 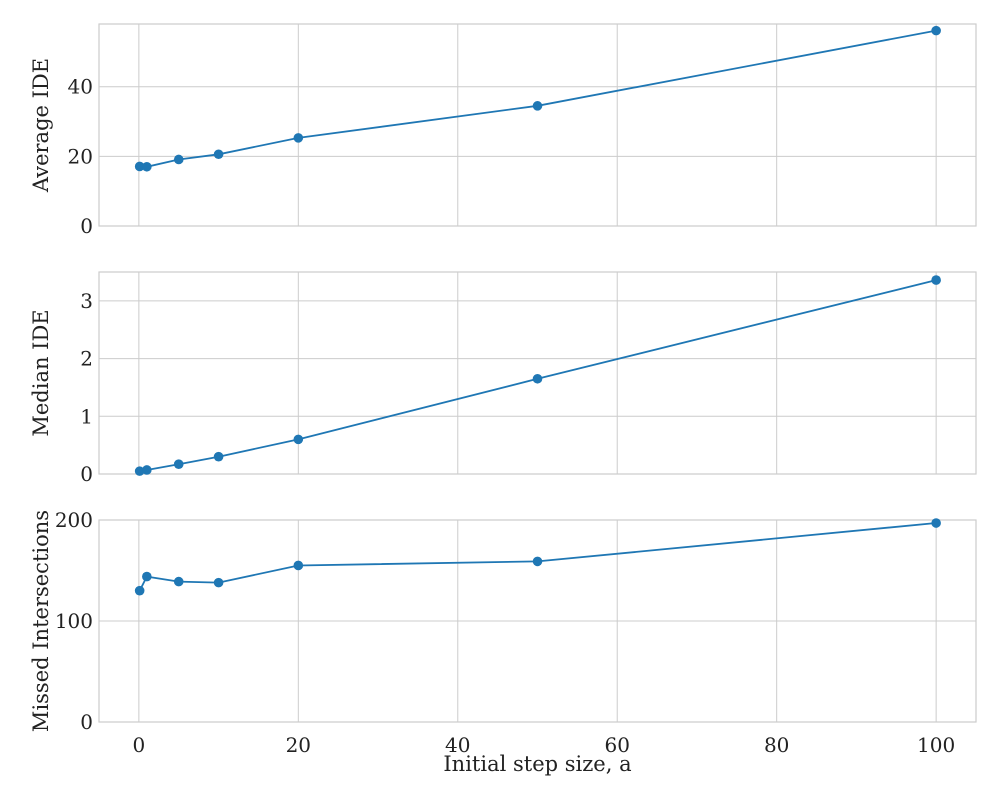 I want to click on x-tick-label: 80, so click(x=776, y=745).